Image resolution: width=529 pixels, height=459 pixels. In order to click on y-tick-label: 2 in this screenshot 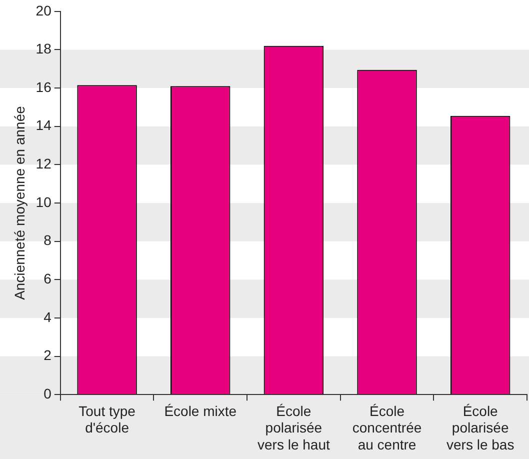, I will do `click(48, 355)`.